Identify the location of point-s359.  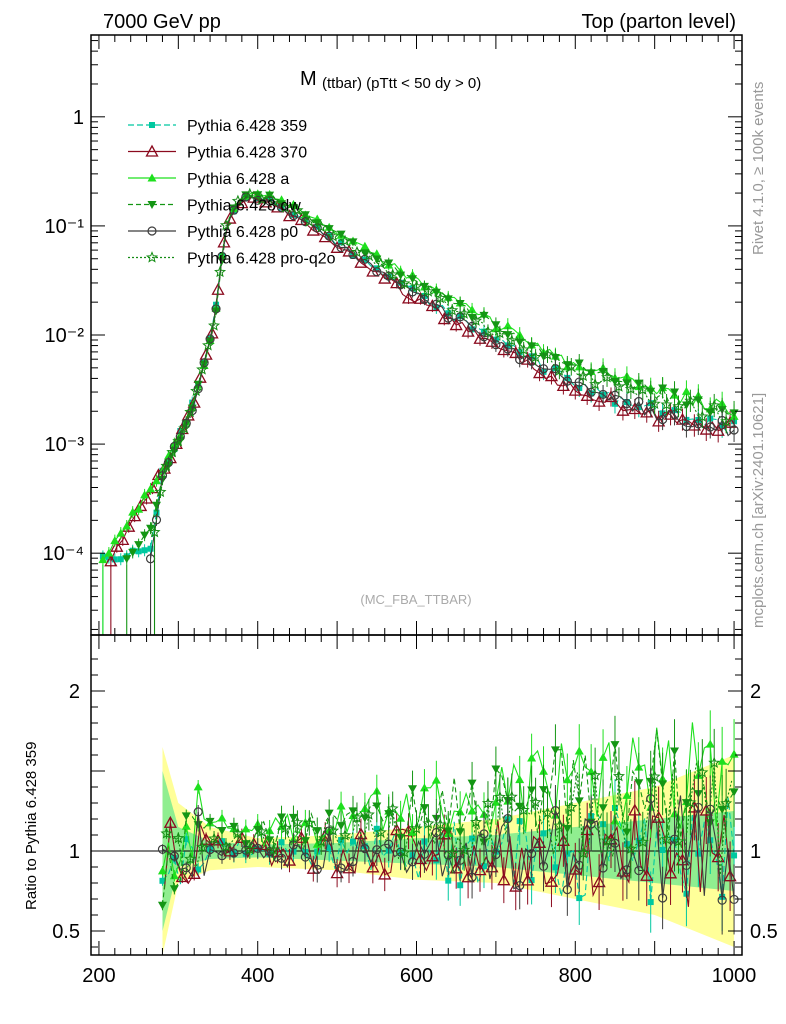
(156, 512).